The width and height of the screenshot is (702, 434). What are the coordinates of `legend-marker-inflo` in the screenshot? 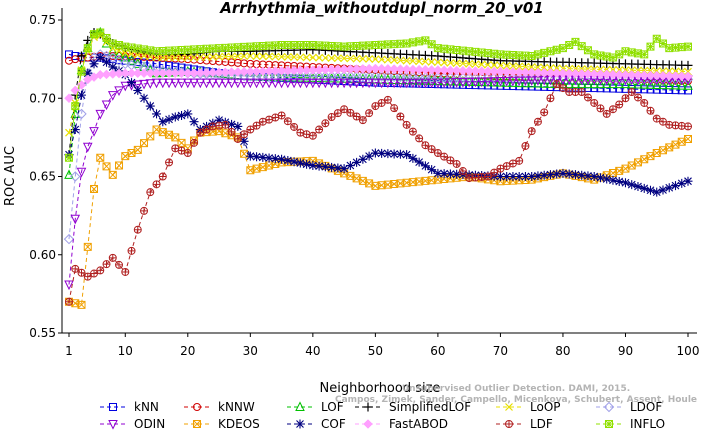 It's located at (609, 424).